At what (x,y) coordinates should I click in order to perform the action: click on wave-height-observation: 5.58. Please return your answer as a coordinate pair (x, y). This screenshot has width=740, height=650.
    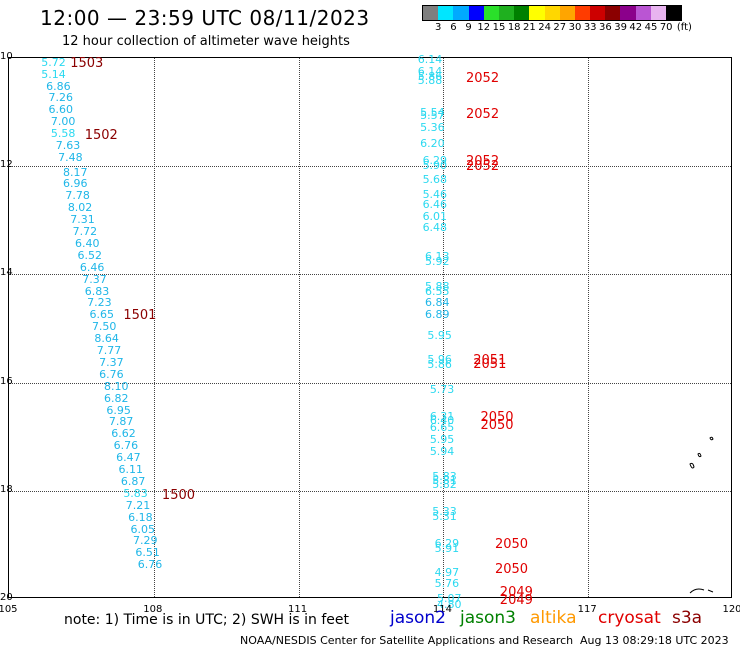
    Looking at the image, I should click on (63, 134).